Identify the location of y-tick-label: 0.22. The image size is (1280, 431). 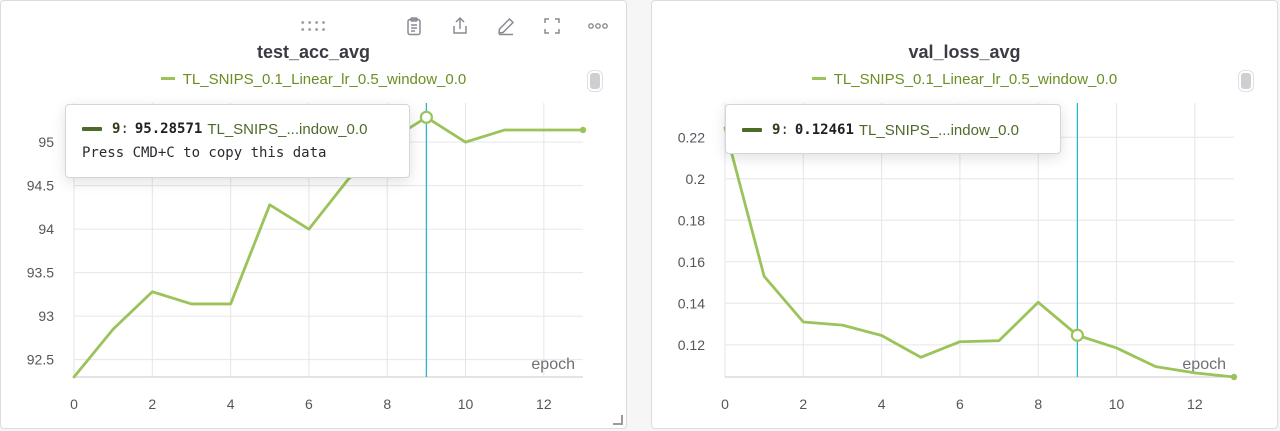
(691, 137).